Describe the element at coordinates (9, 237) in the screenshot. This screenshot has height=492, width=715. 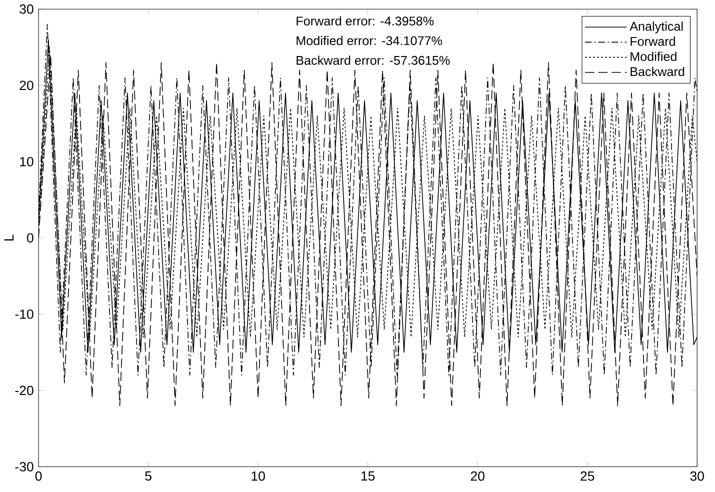
I see `y-axis-title: L` at that location.